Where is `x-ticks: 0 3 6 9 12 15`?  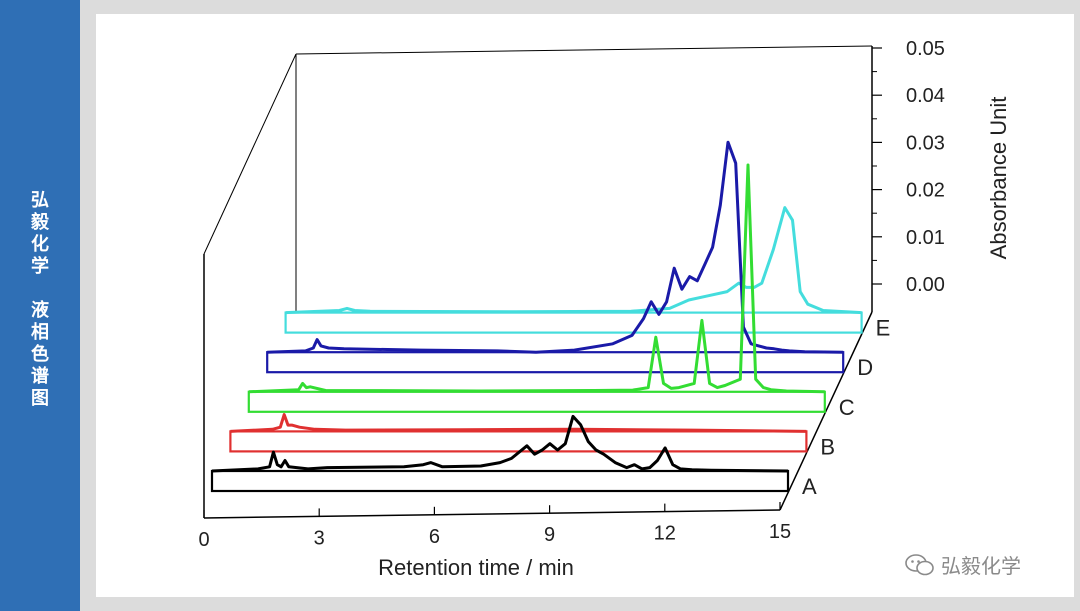
x-ticks: 0 3 6 9 12 15 is located at coordinates (494, 526).